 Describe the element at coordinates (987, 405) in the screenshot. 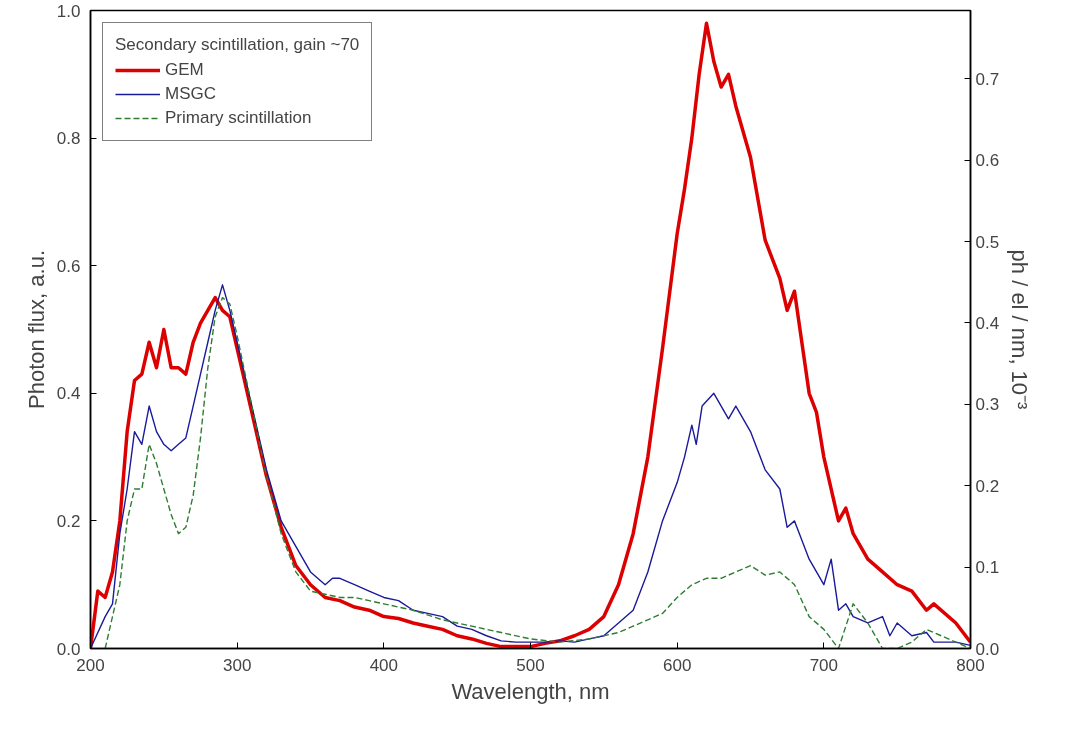

I see `y2-tick-label: 0.3` at that location.